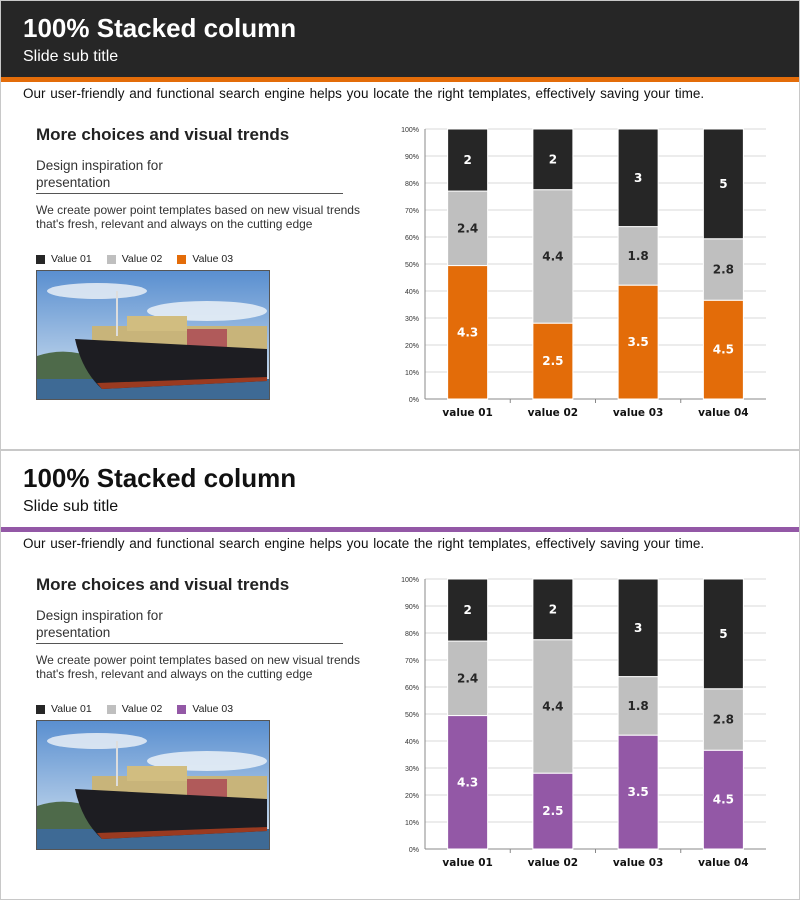  I want to click on divider, so click(189, 193).